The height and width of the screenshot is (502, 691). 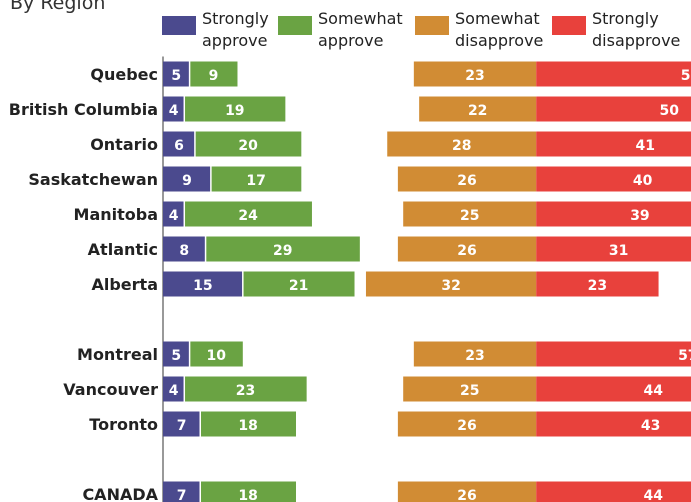 What do you see at coordinates (117, 354) in the screenshot?
I see `category-label-montreal: Montreal` at bounding box center [117, 354].